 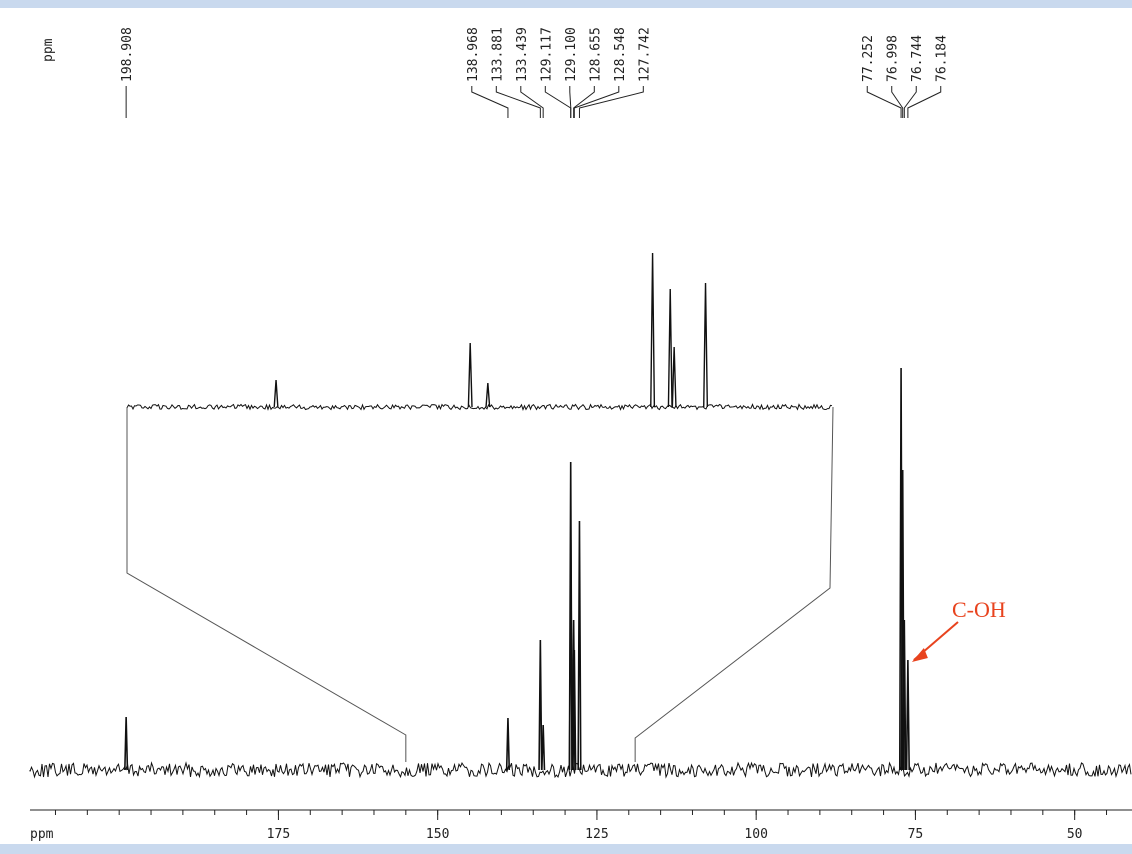 What do you see at coordinates (566, 849) in the screenshot?
I see `bottom-border` at bounding box center [566, 849].